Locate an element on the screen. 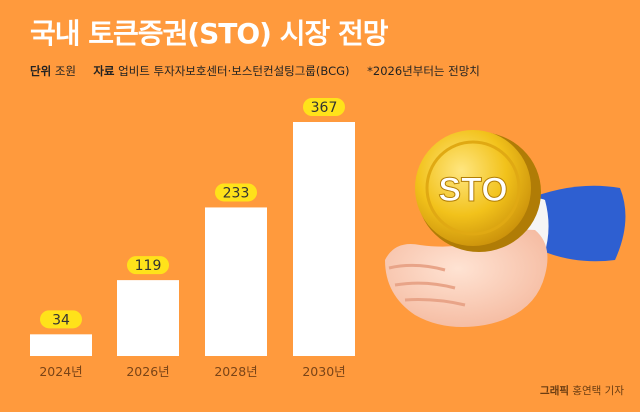 The image size is (640, 412). credit: 그래픽 홍연택 기자 is located at coordinates (582, 390).